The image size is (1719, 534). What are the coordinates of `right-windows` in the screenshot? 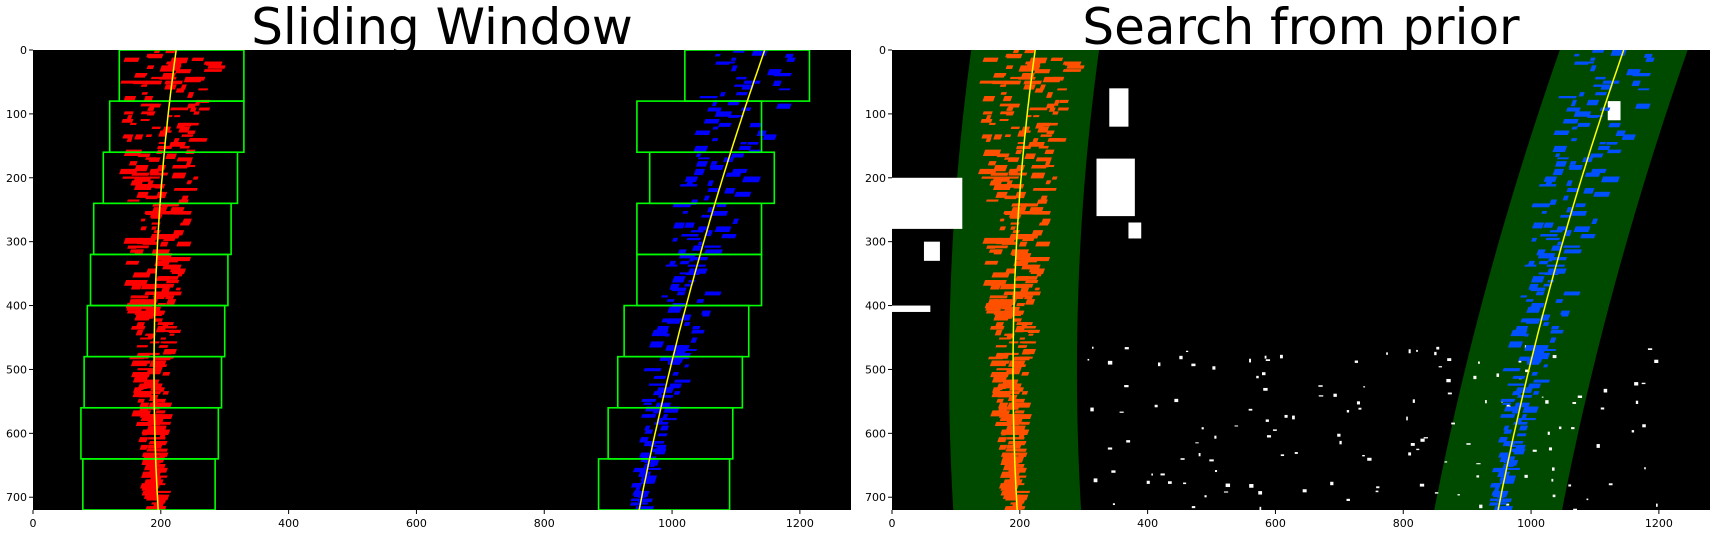 It's located at (704, 280).